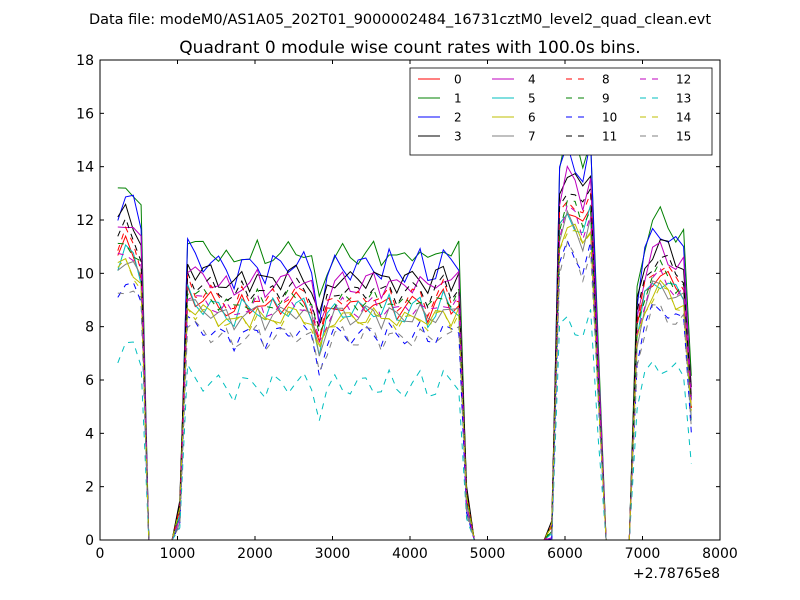 This screenshot has height=600, width=800. What do you see at coordinates (85, 221) in the screenshot?
I see `y-tick-label: 12` at bounding box center [85, 221].